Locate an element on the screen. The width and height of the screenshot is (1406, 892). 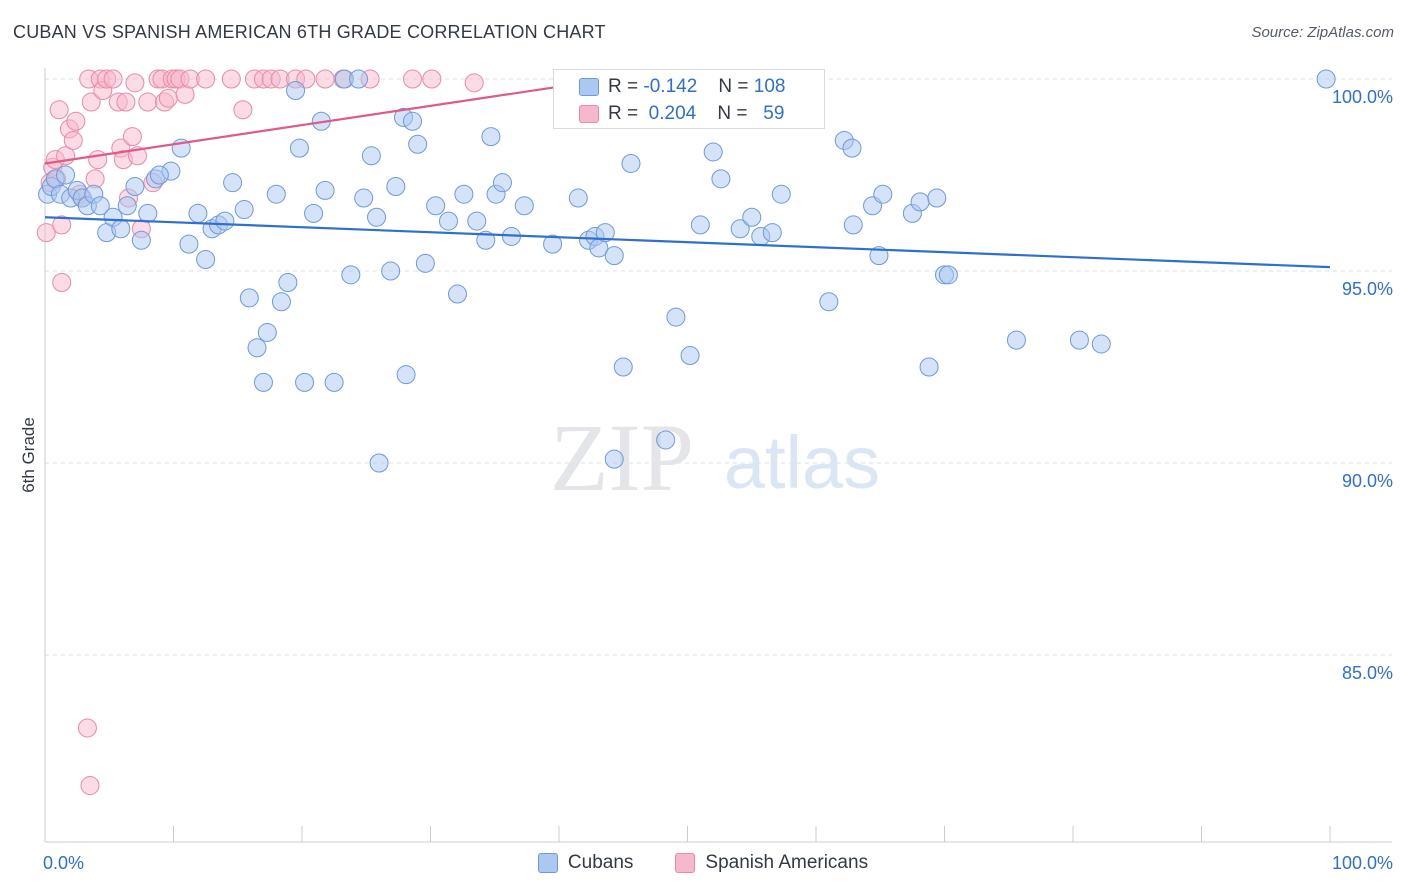
legend-item-cubans: Cubans is located at coordinates (585, 863).